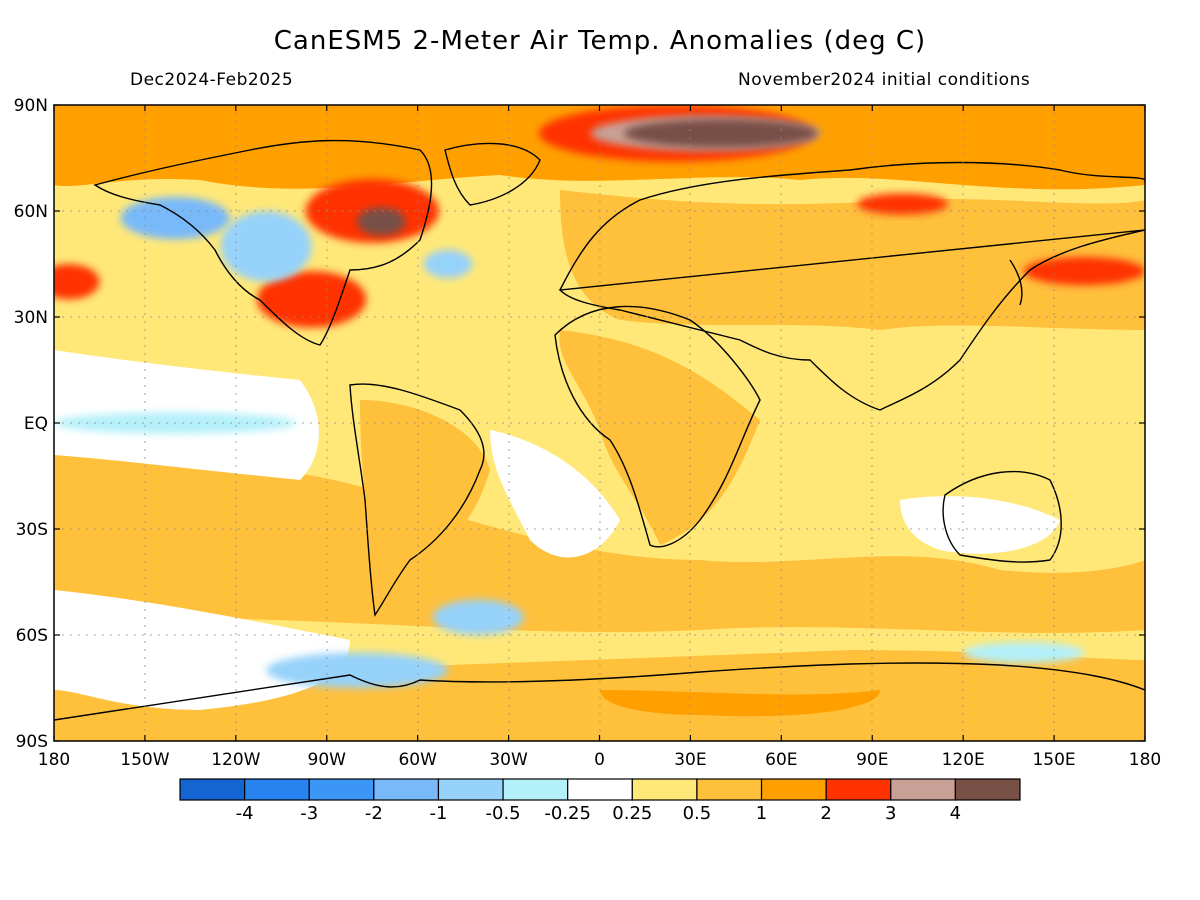 This screenshot has height=900, width=1200. I want to click on africa-warm-region, so click(659, 437).